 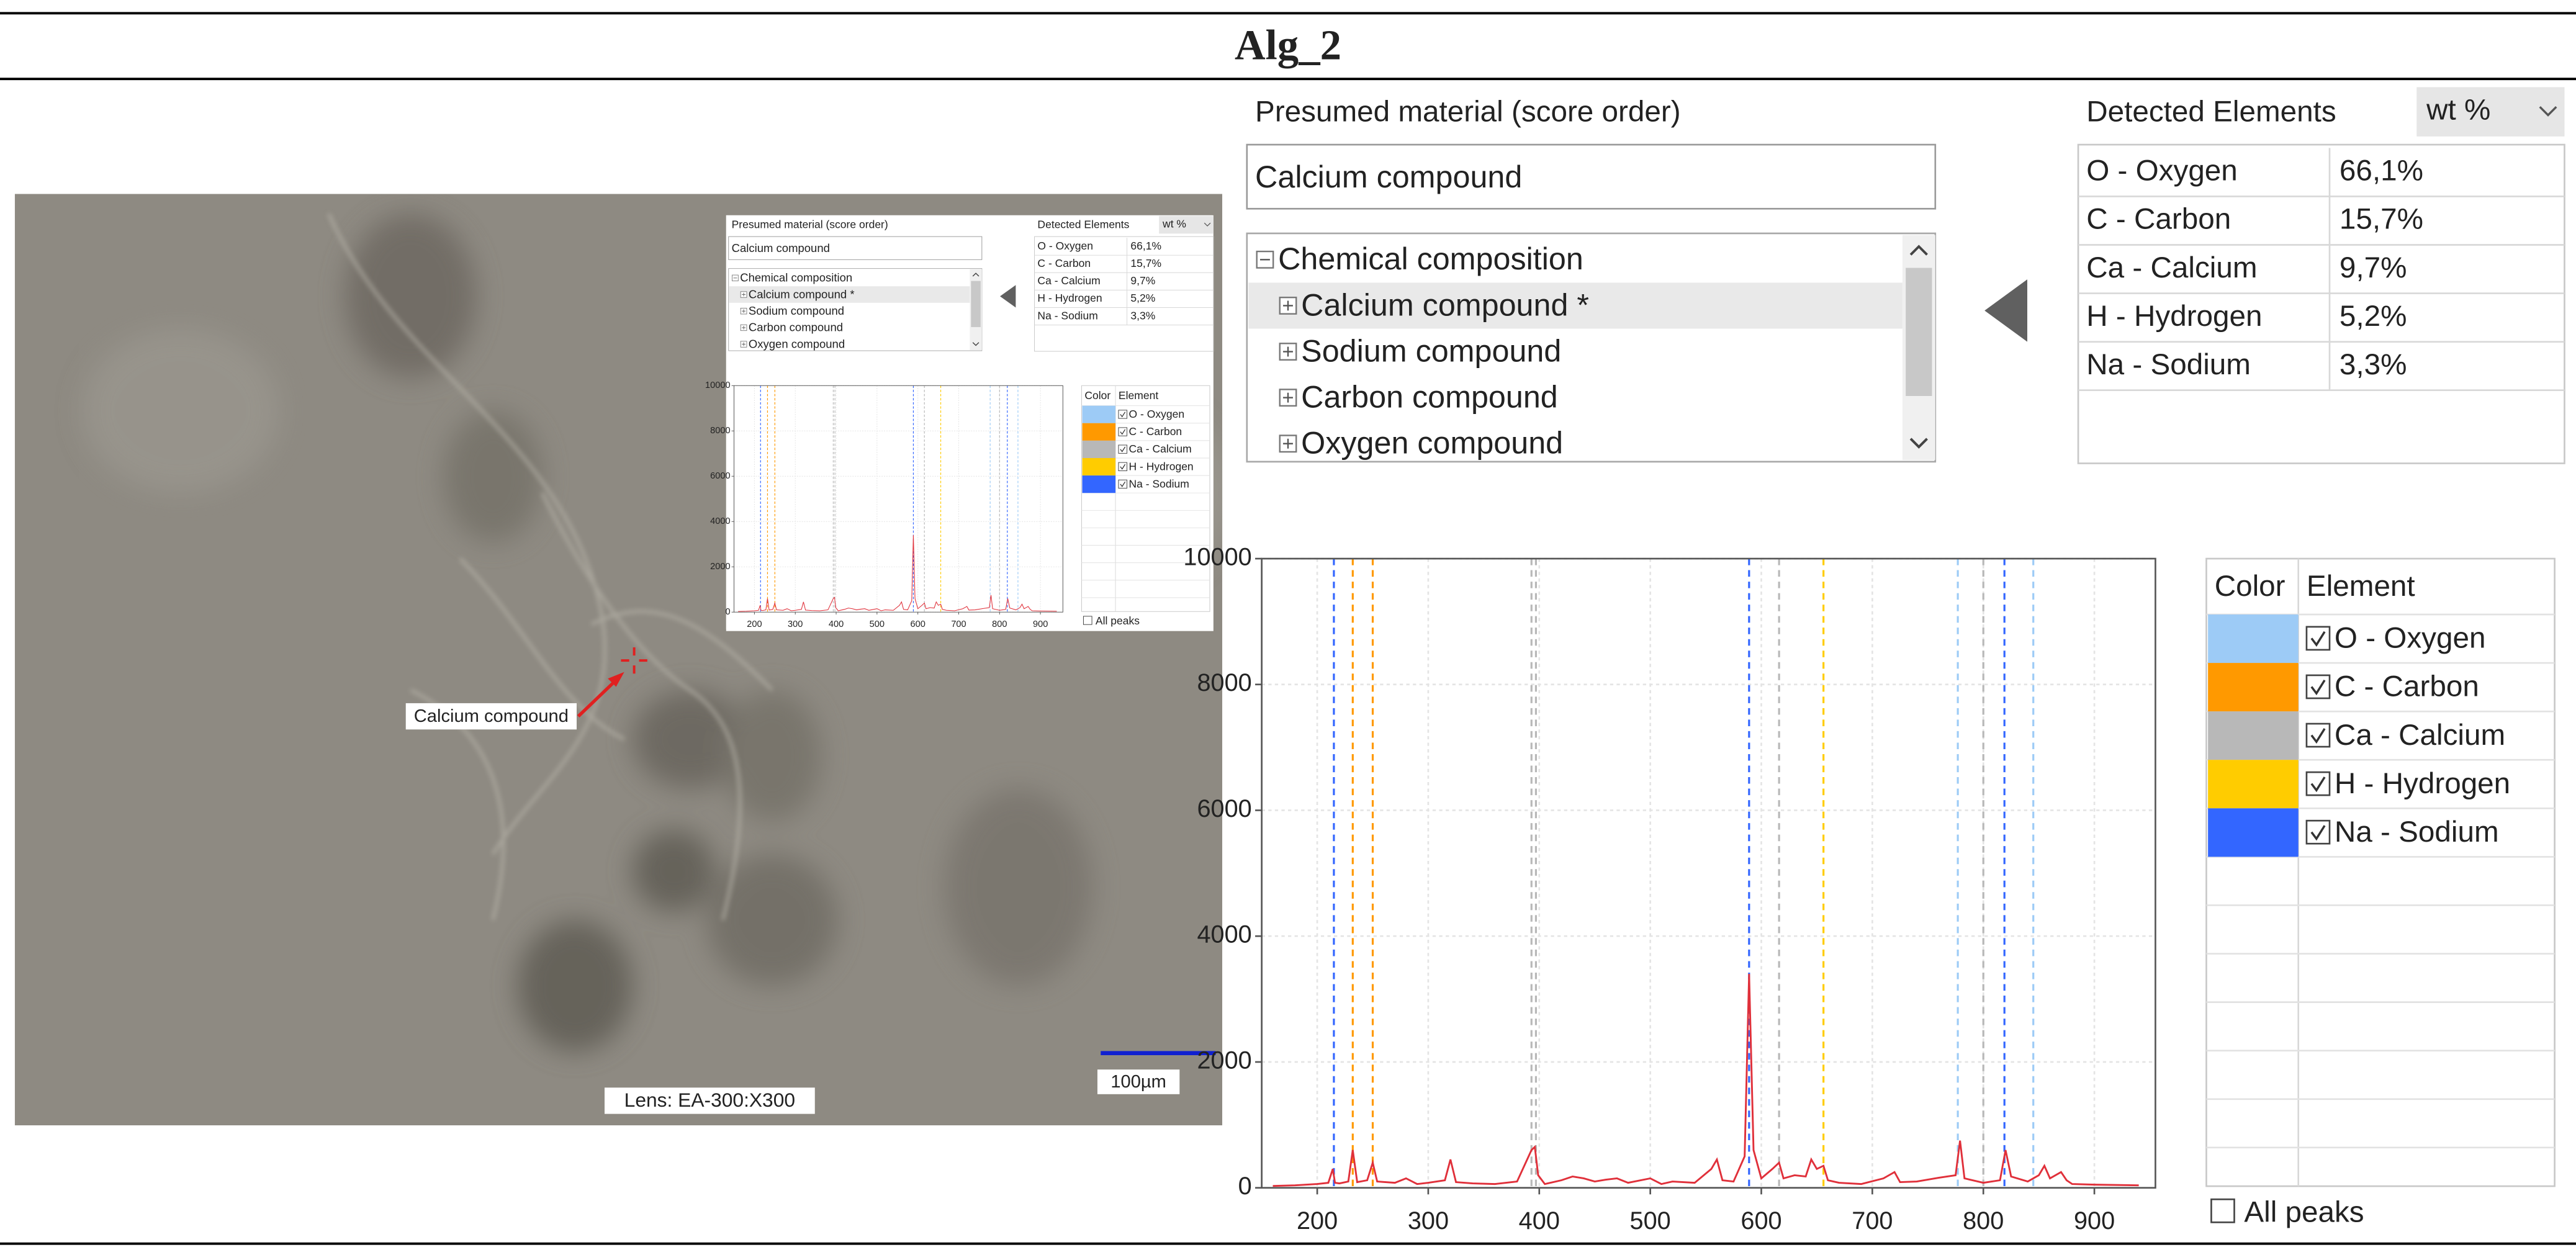 I want to click on element-name: Na - Sodium, so click(x=2168, y=364).